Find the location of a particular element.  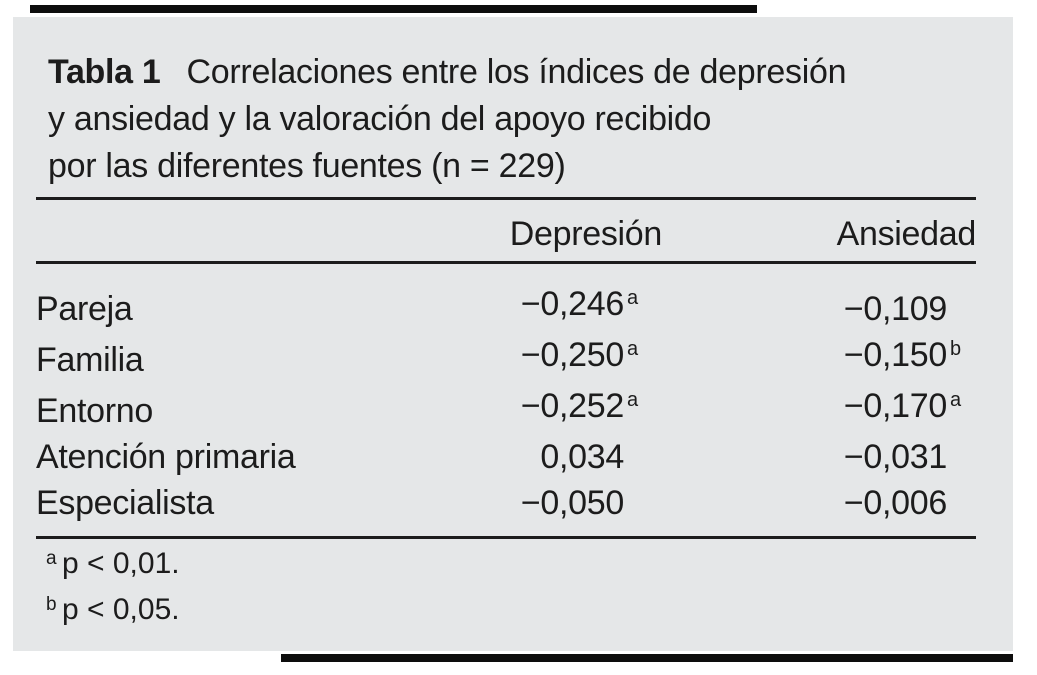

column-header-ansiedad: Ansiedad is located at coordinates (831, 230).